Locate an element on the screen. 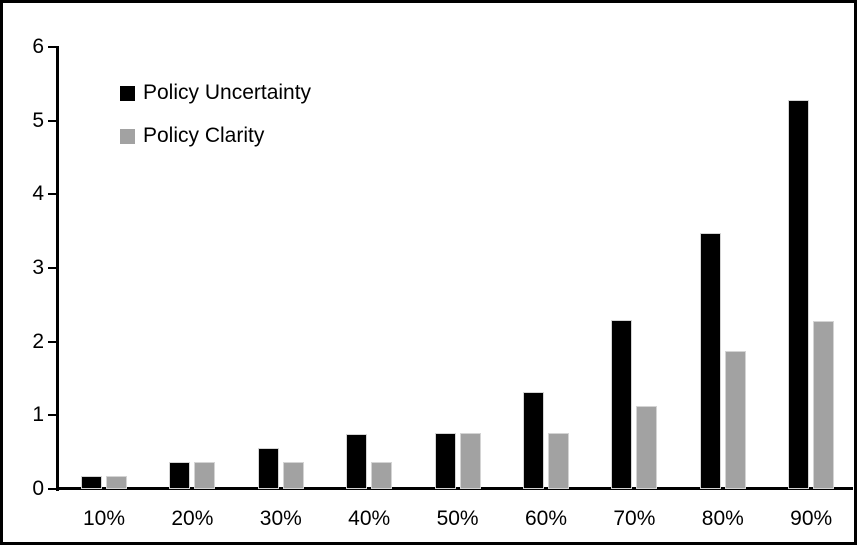 The image size is (857, 545). bar-policy-clarity-40% is located at coordinates (382, 475).